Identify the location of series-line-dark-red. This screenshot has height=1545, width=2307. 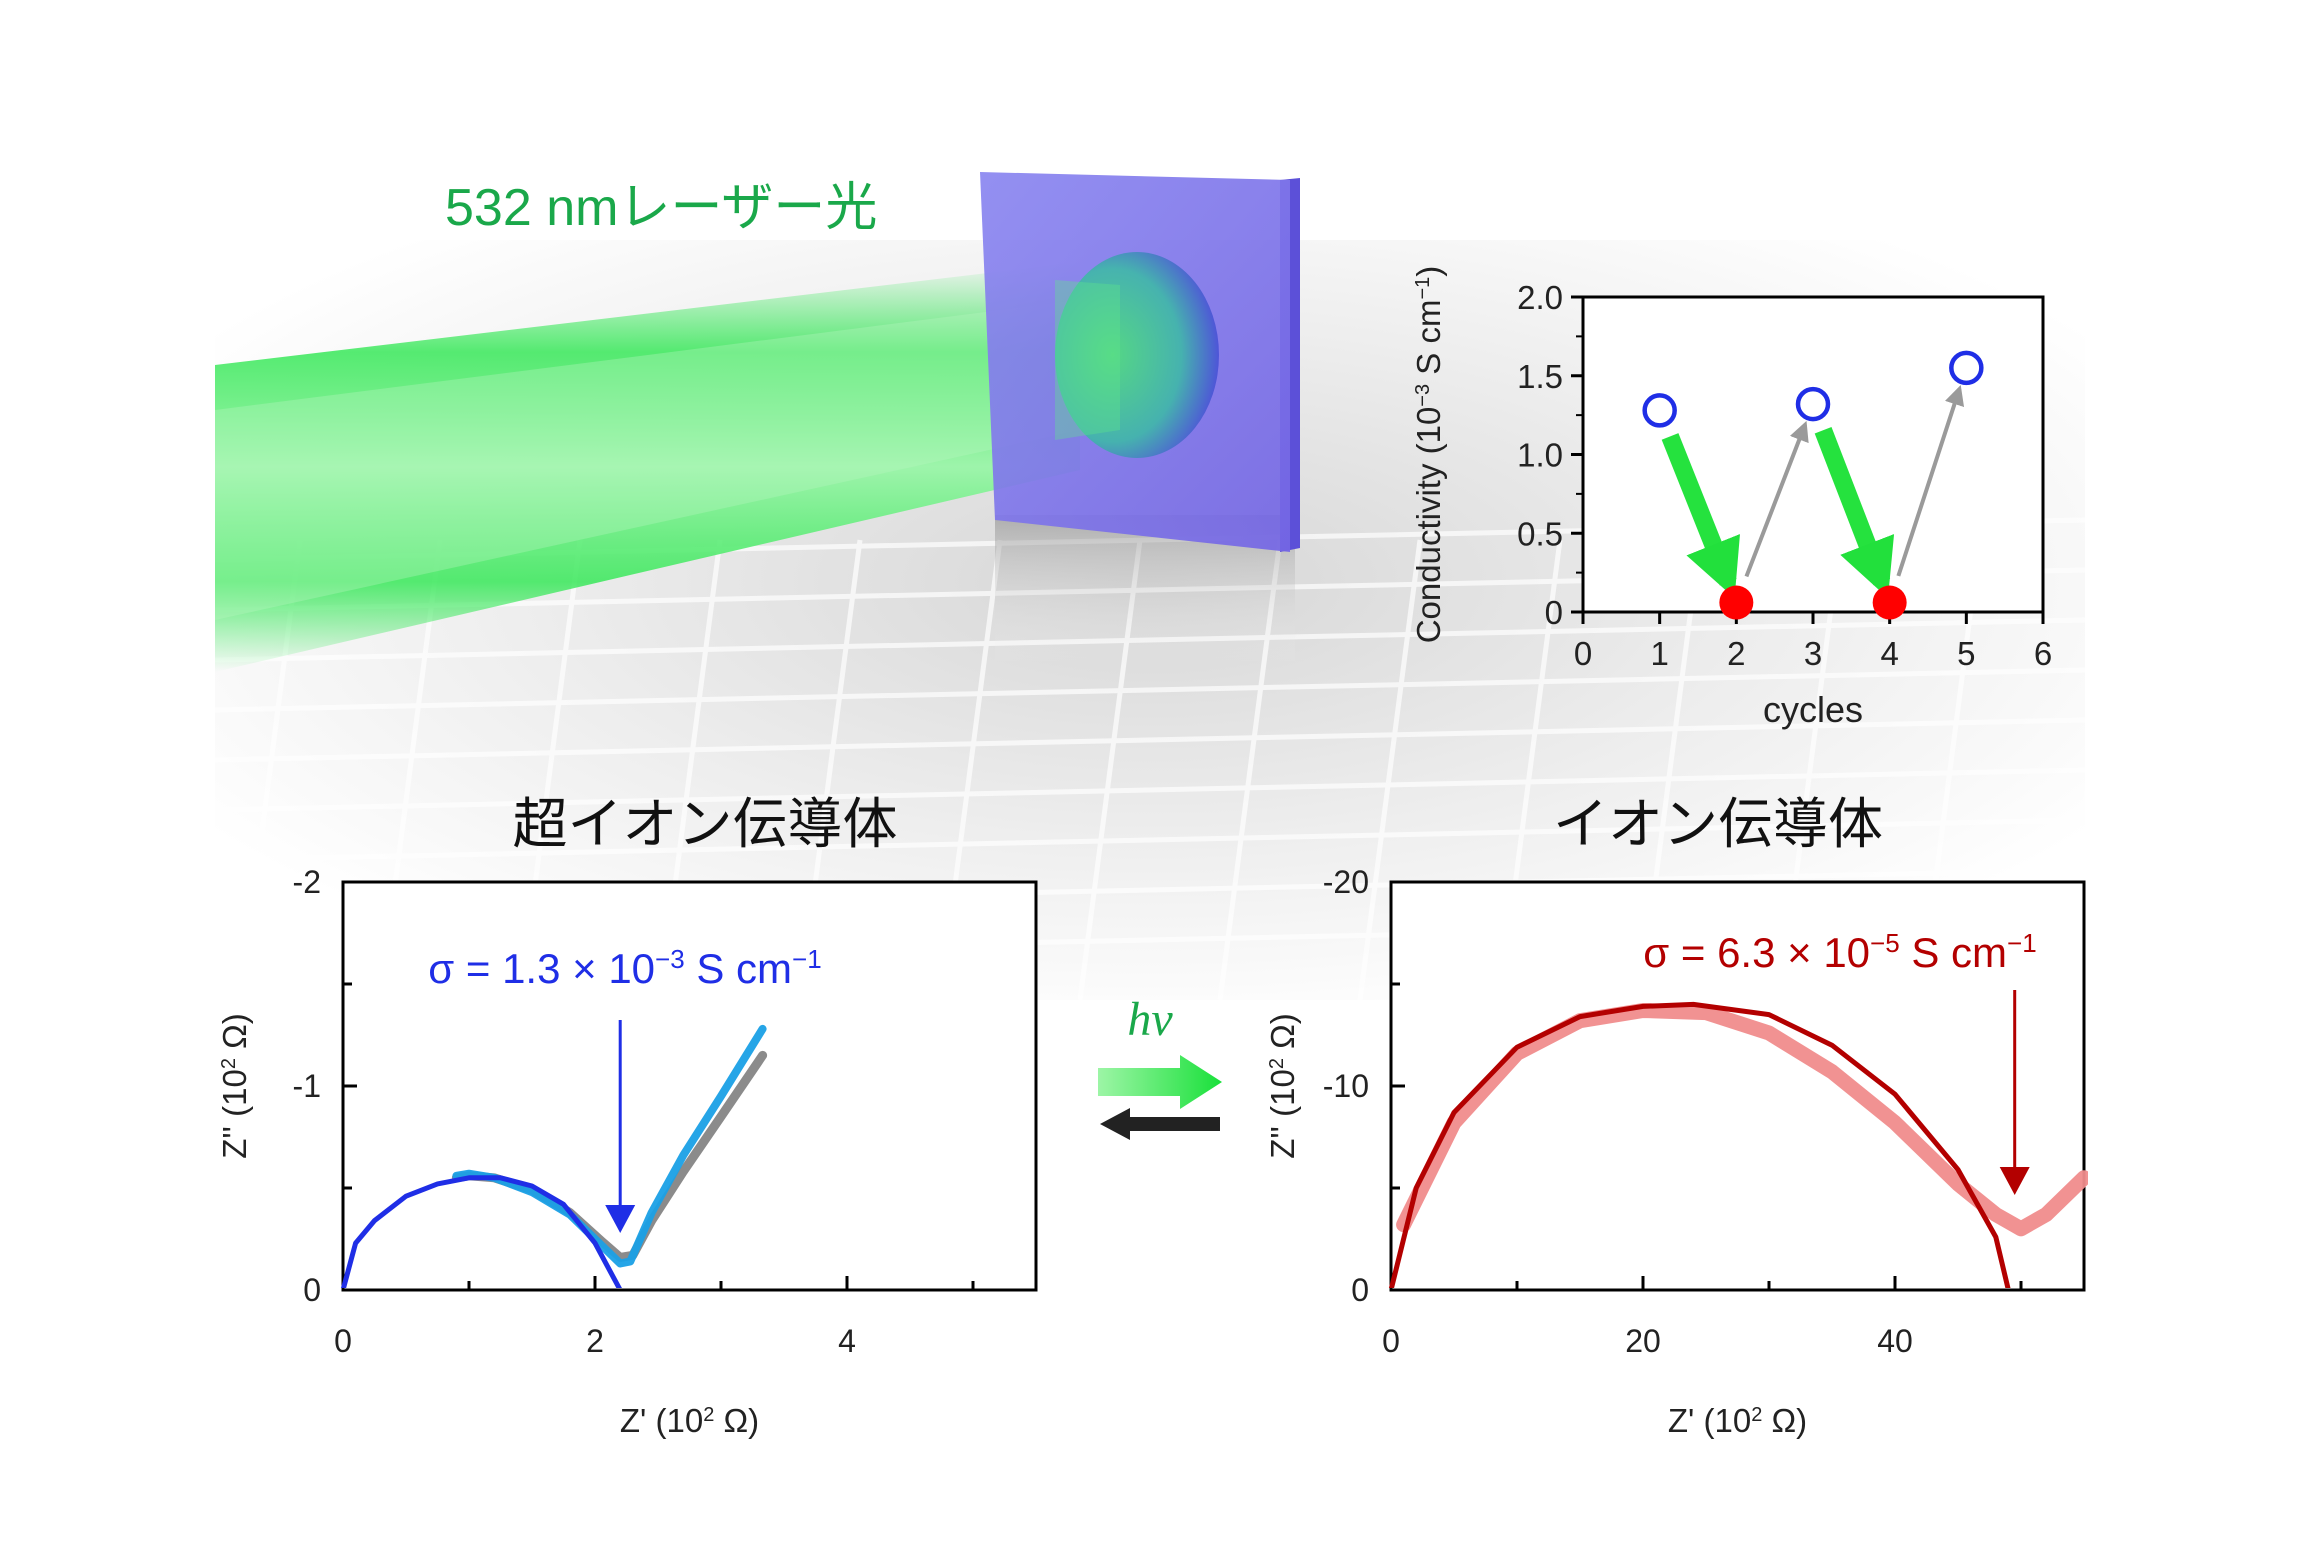
(1699, 1144).